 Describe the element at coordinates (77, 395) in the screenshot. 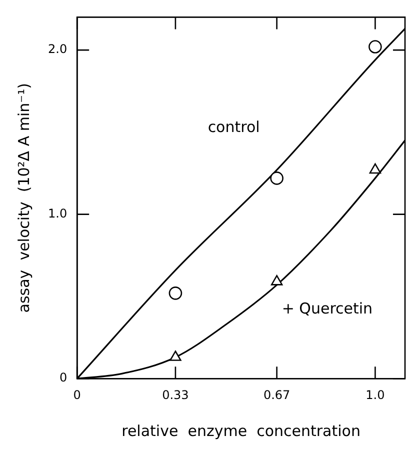

I see `x-tick-label: 0` at that location.